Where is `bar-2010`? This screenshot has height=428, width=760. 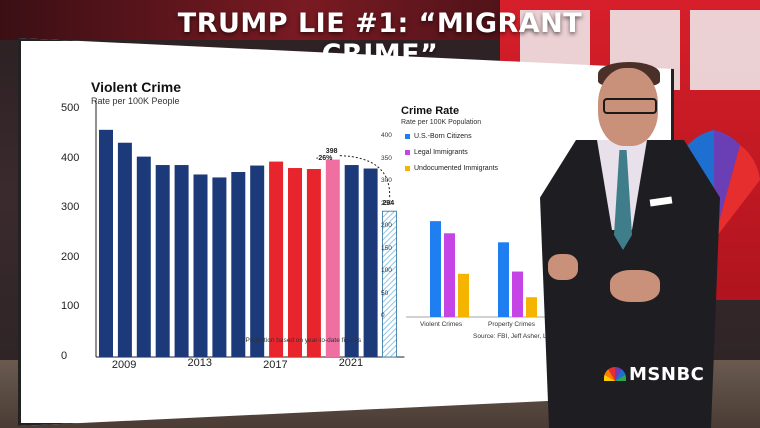 bar-2010 is located at coordinates (143, 256).